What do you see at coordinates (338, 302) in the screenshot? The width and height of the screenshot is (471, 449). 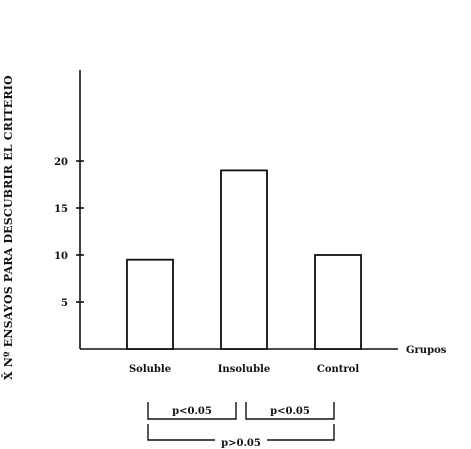 I see `bar-control` at bounding box center [338, 302].